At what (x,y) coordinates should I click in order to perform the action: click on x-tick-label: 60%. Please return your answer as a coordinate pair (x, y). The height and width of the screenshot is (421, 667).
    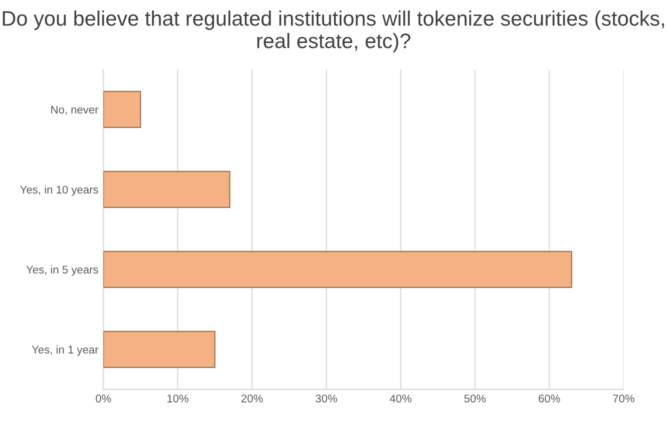
    Looking at the image, I should click on (549, 398).